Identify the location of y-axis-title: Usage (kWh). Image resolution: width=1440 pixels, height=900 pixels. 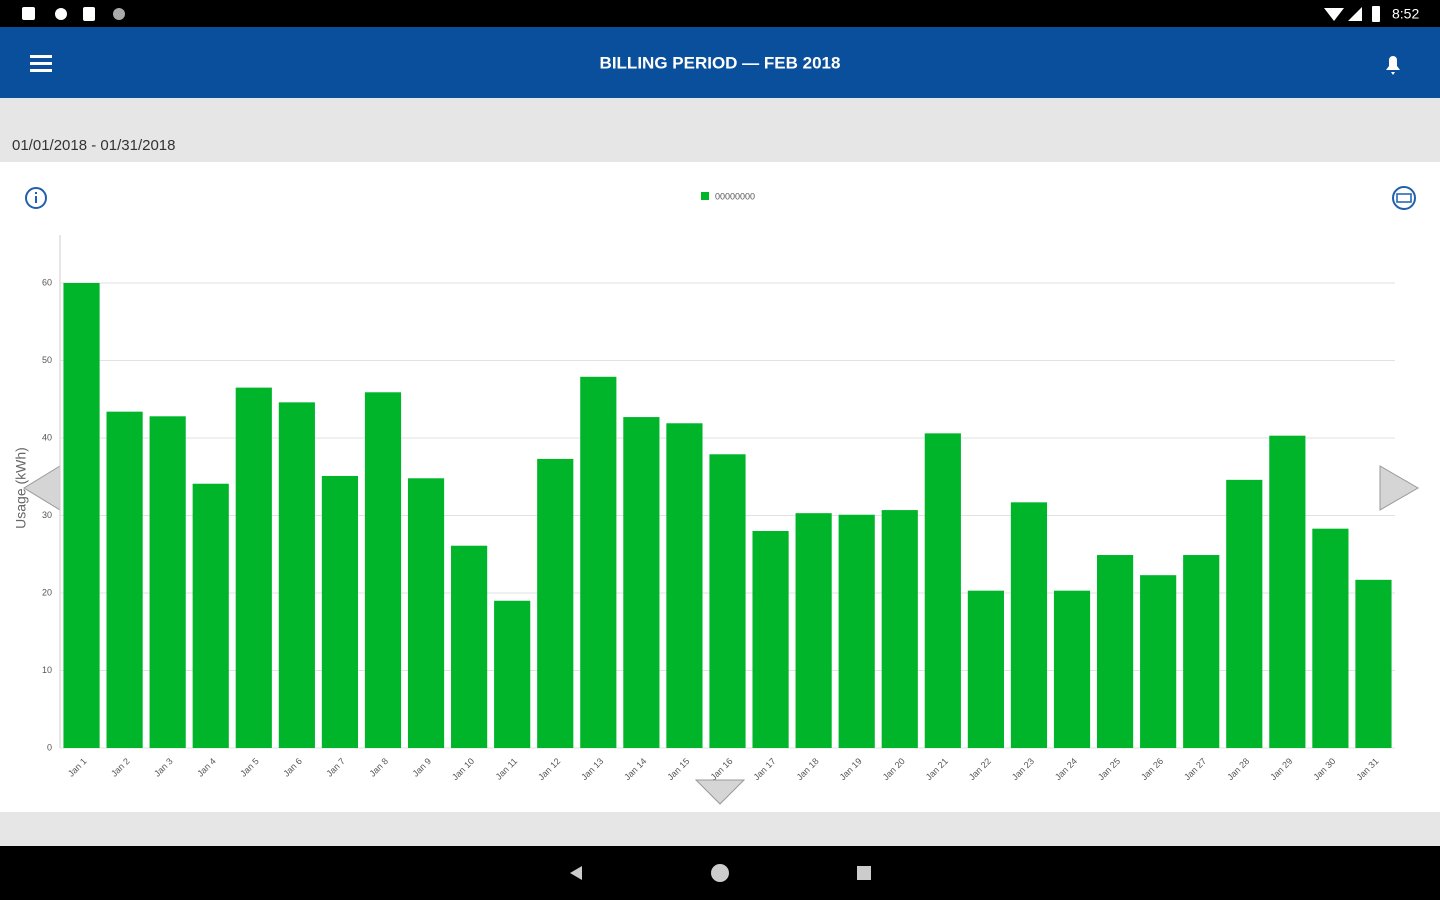
(21, 488).